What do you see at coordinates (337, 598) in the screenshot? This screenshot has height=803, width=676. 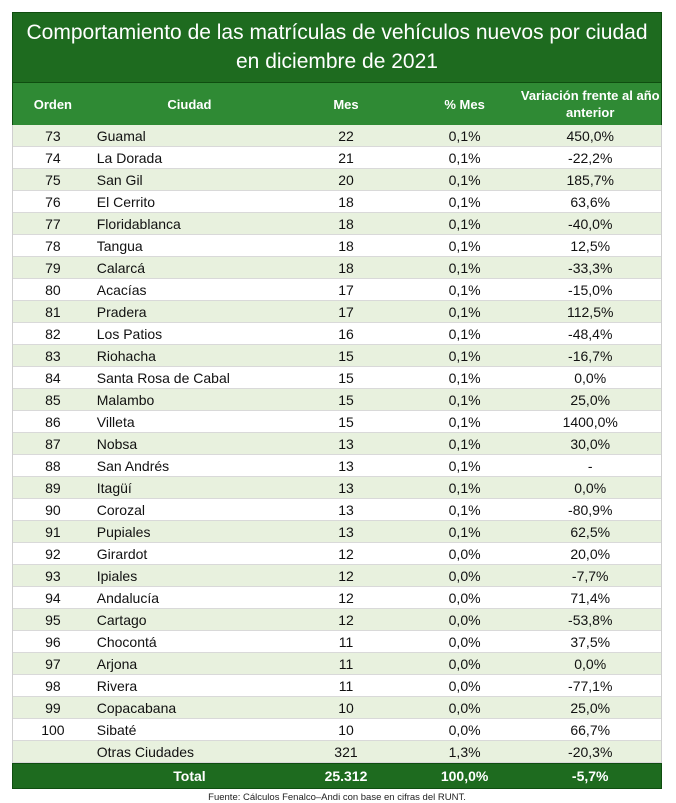 I see `table-row: 94 Andalucía 12 0,0% 71,4%` at bounding box center [337, 598].